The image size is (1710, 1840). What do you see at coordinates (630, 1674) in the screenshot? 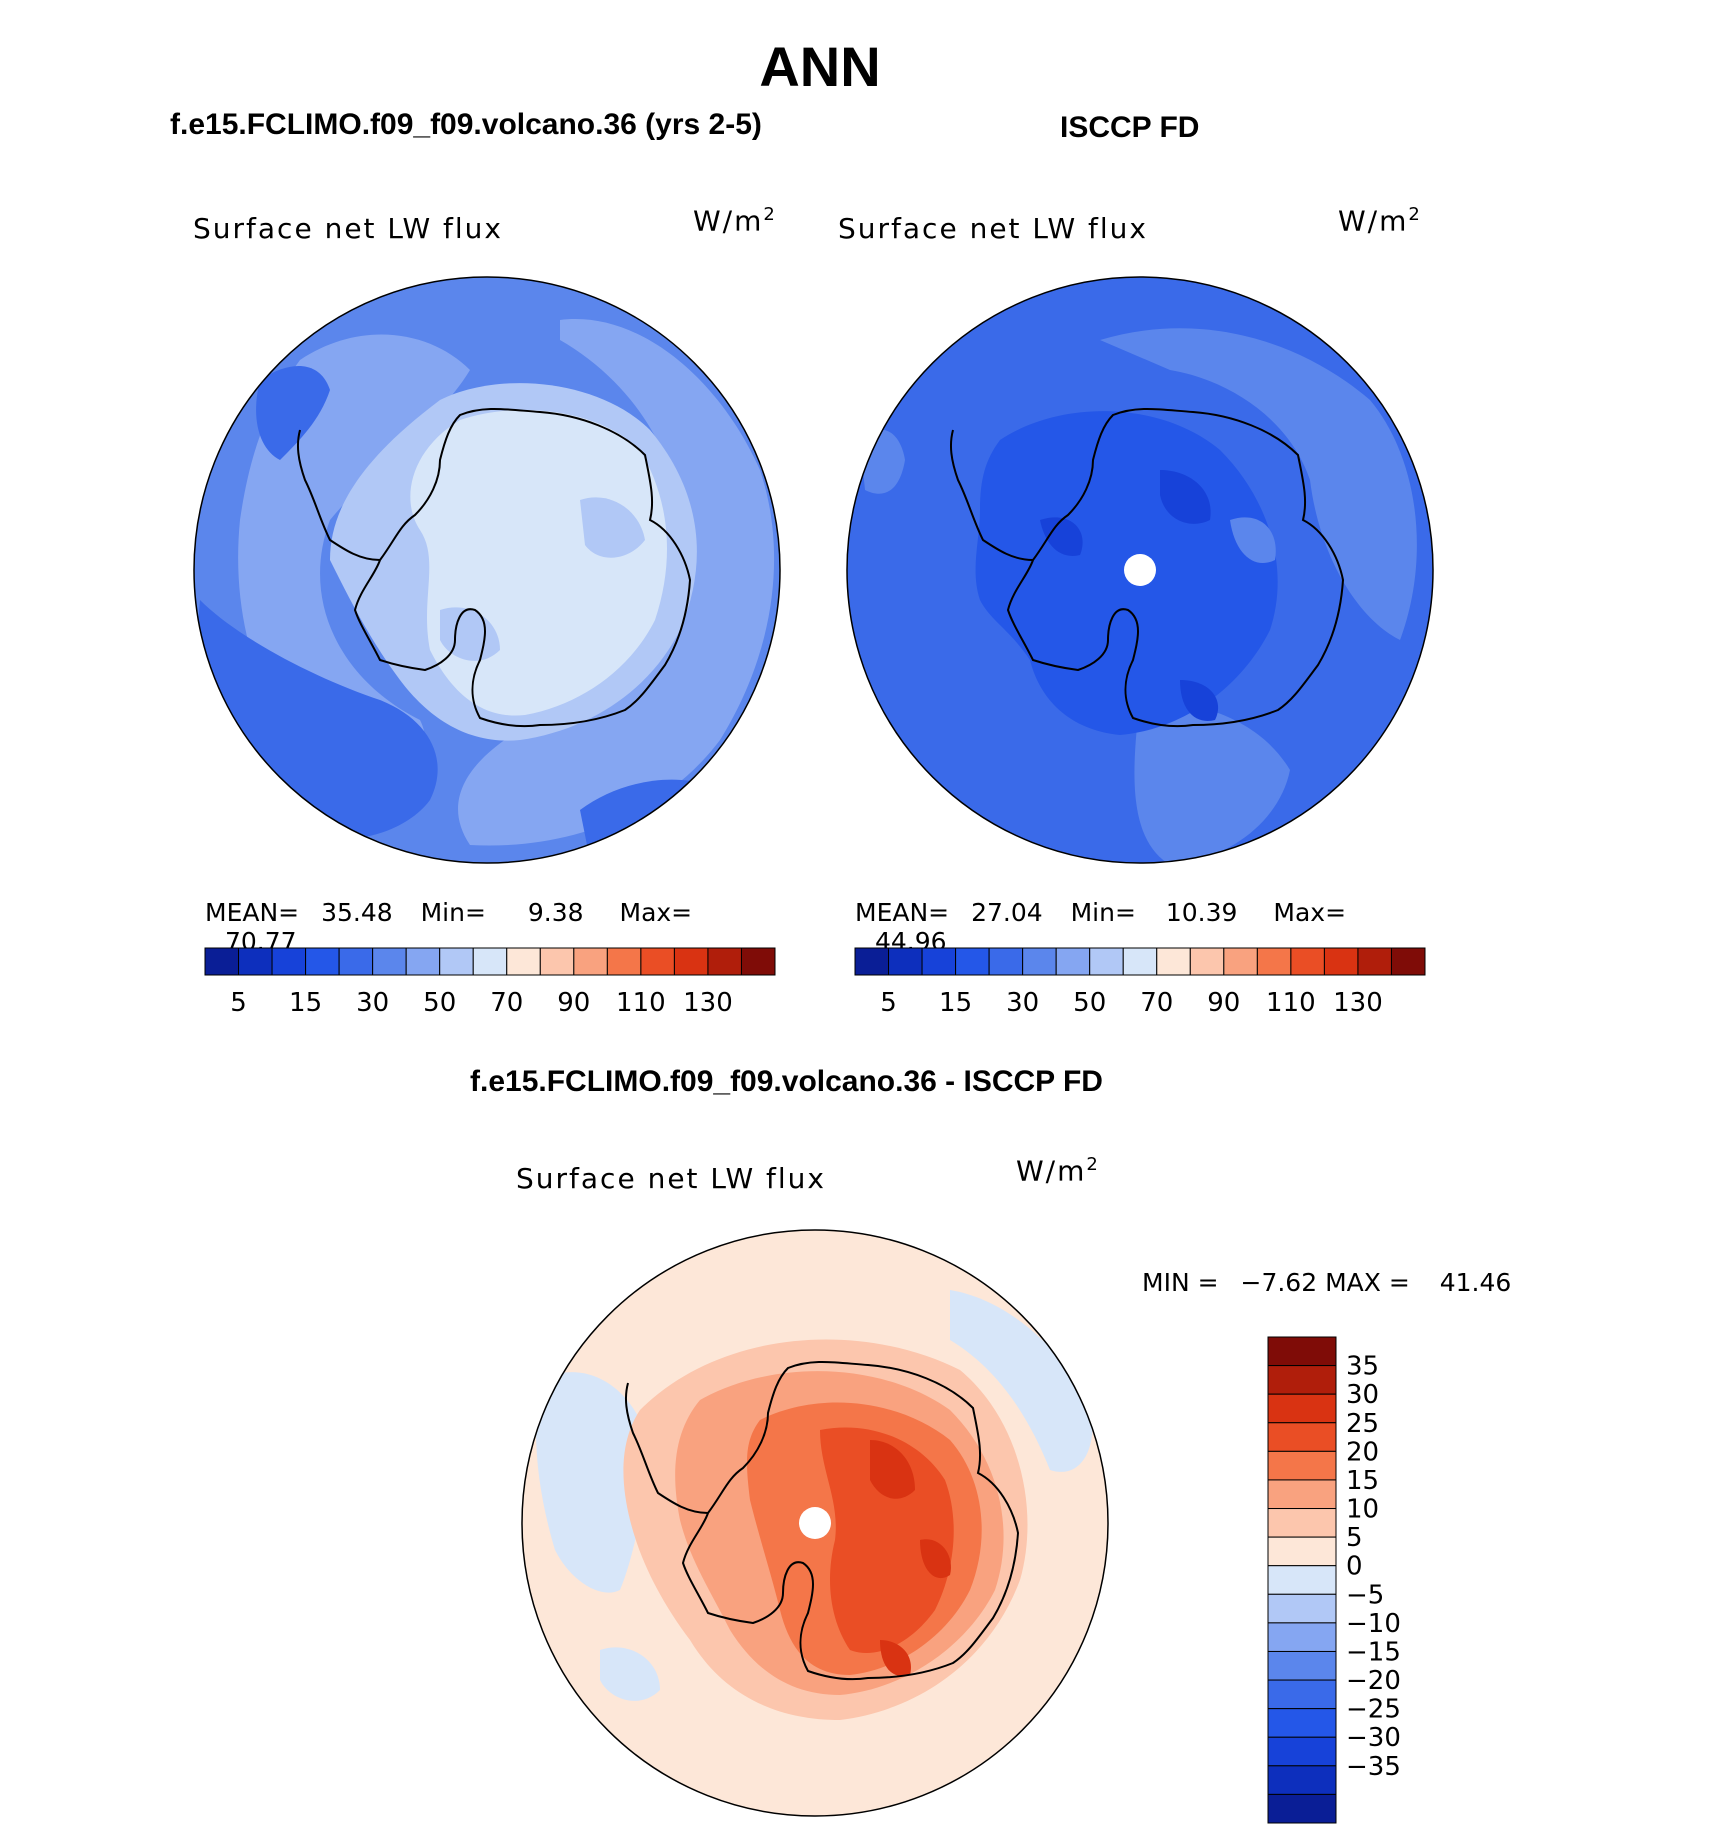
I see `panel3-ocean-neg-s` at bounding box center [630, 1674].